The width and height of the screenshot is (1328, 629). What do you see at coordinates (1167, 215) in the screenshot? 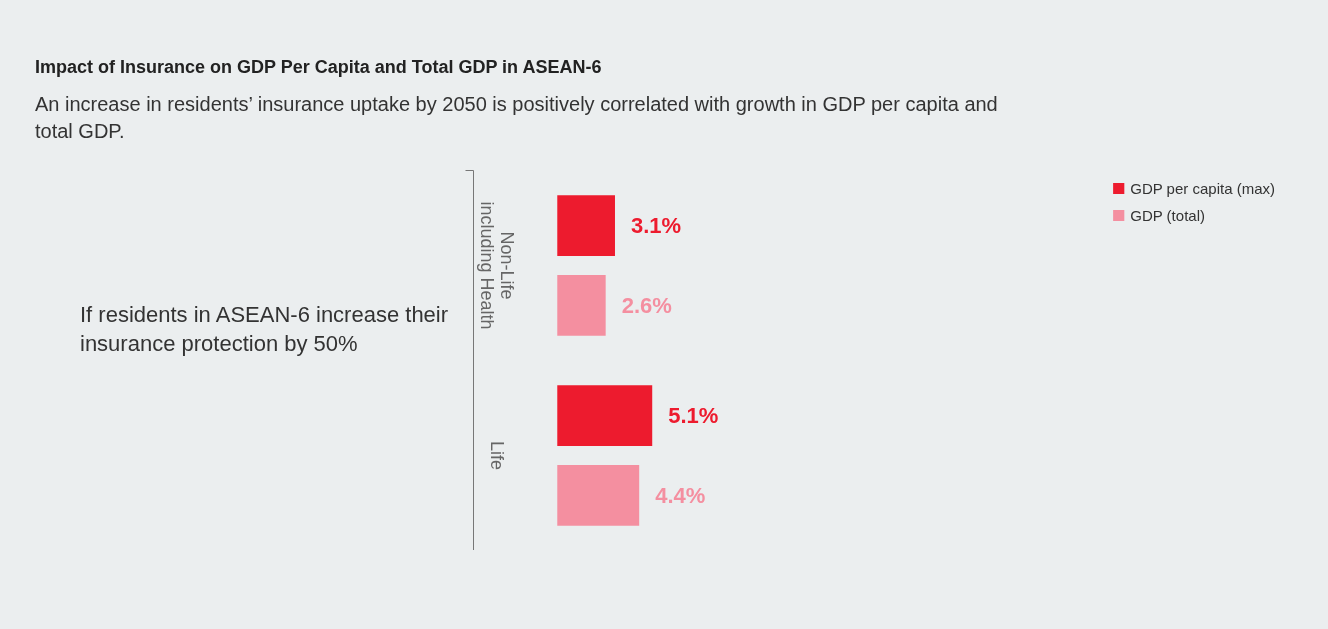
I see `legend-label: GDP (total)` at bounding box center [1167, 215].